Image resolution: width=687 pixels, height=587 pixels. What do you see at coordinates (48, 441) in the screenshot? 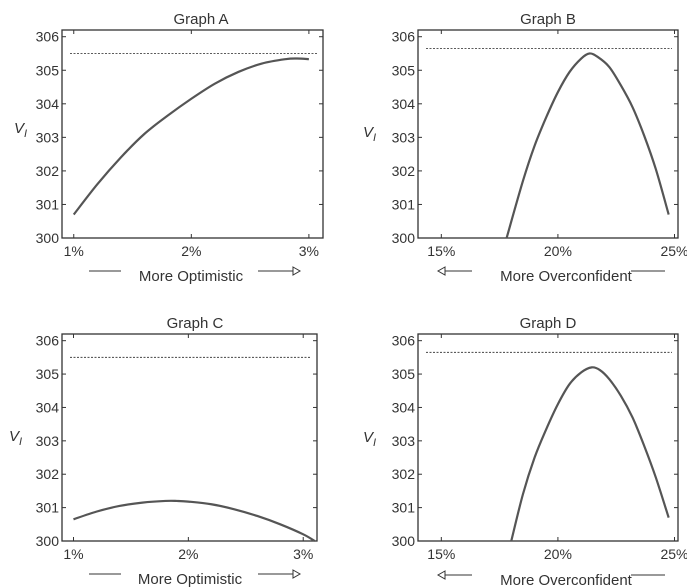
I see `graph-c-y-tick-label: 303` at bounding box center [48, 441].